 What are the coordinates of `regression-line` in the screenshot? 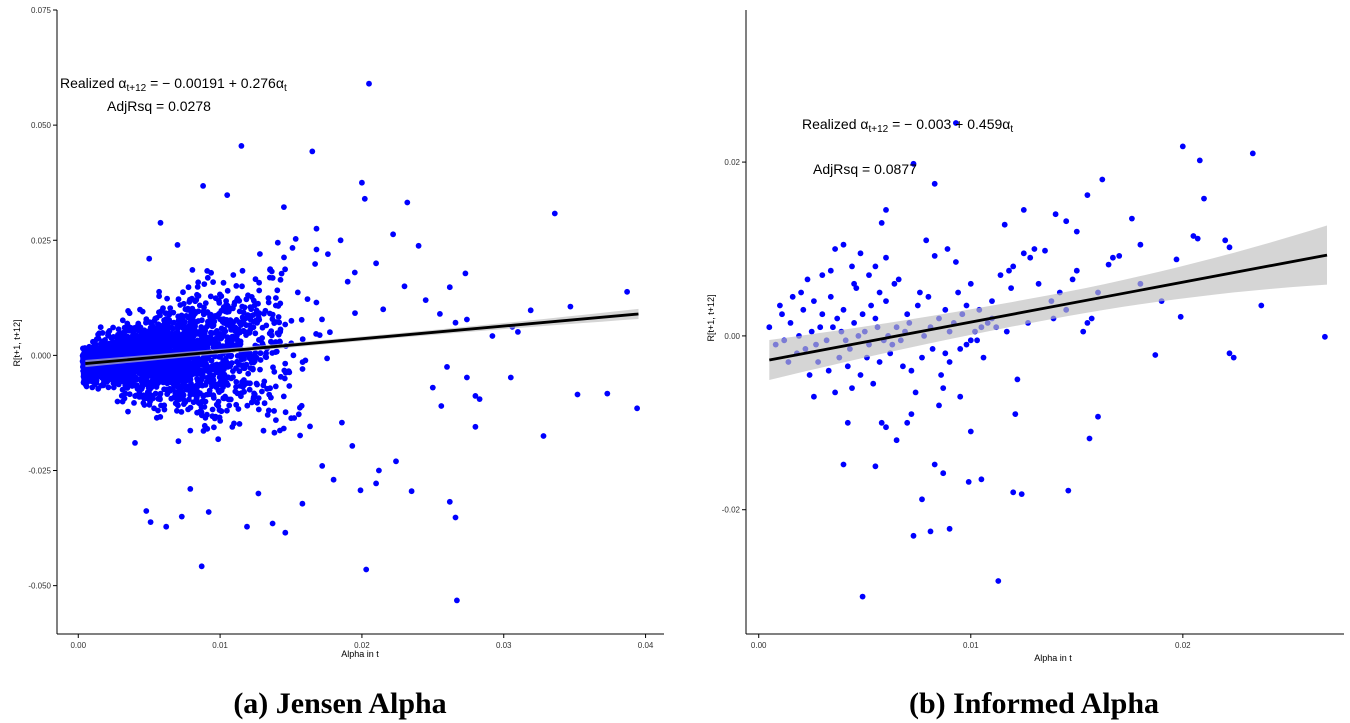 It's located at (362, 338).